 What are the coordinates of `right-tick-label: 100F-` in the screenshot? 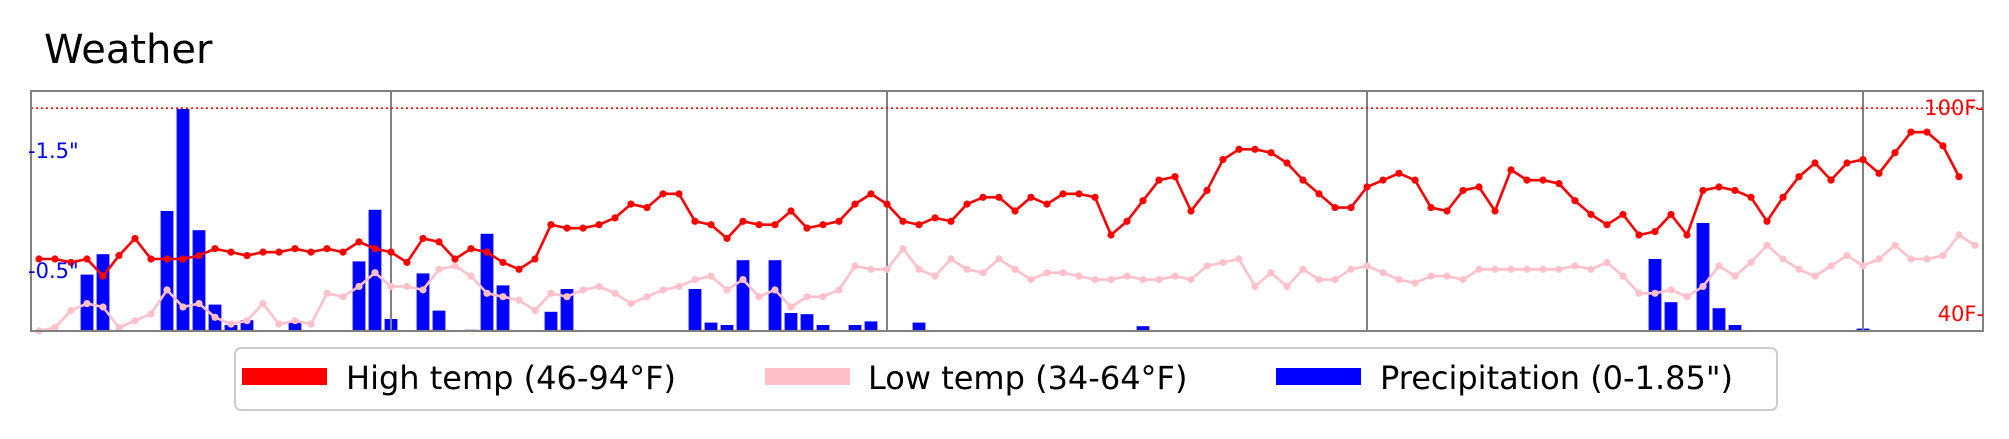 It's located at (1954, 108).